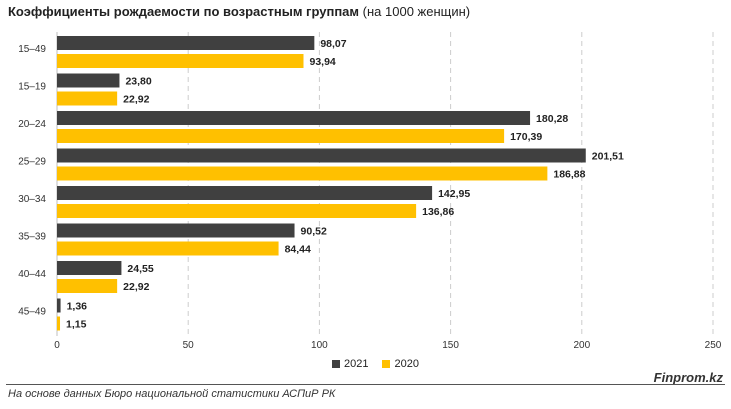  Describe the element at coordinates (322, 62) in the screenshot. I see `data-label-2020: 93,94` at that location.